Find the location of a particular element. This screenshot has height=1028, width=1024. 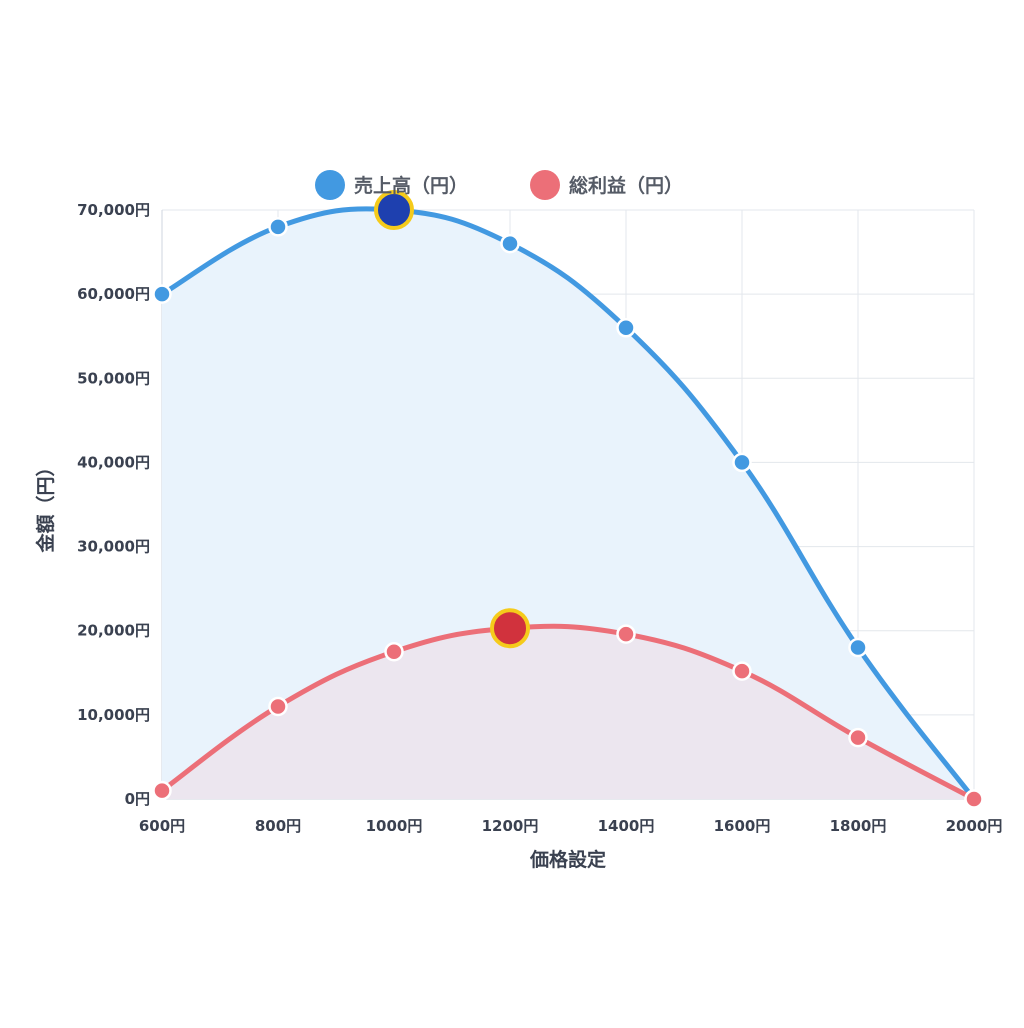

x-tick-label: 2000円 is located at coordinates (974, 826).